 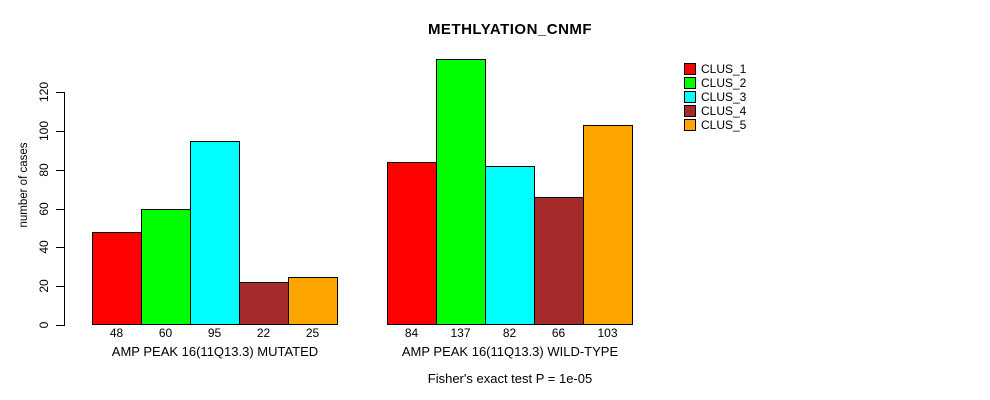 I want to click on legend-item: CLUS_4, so click(x=715, y=111).